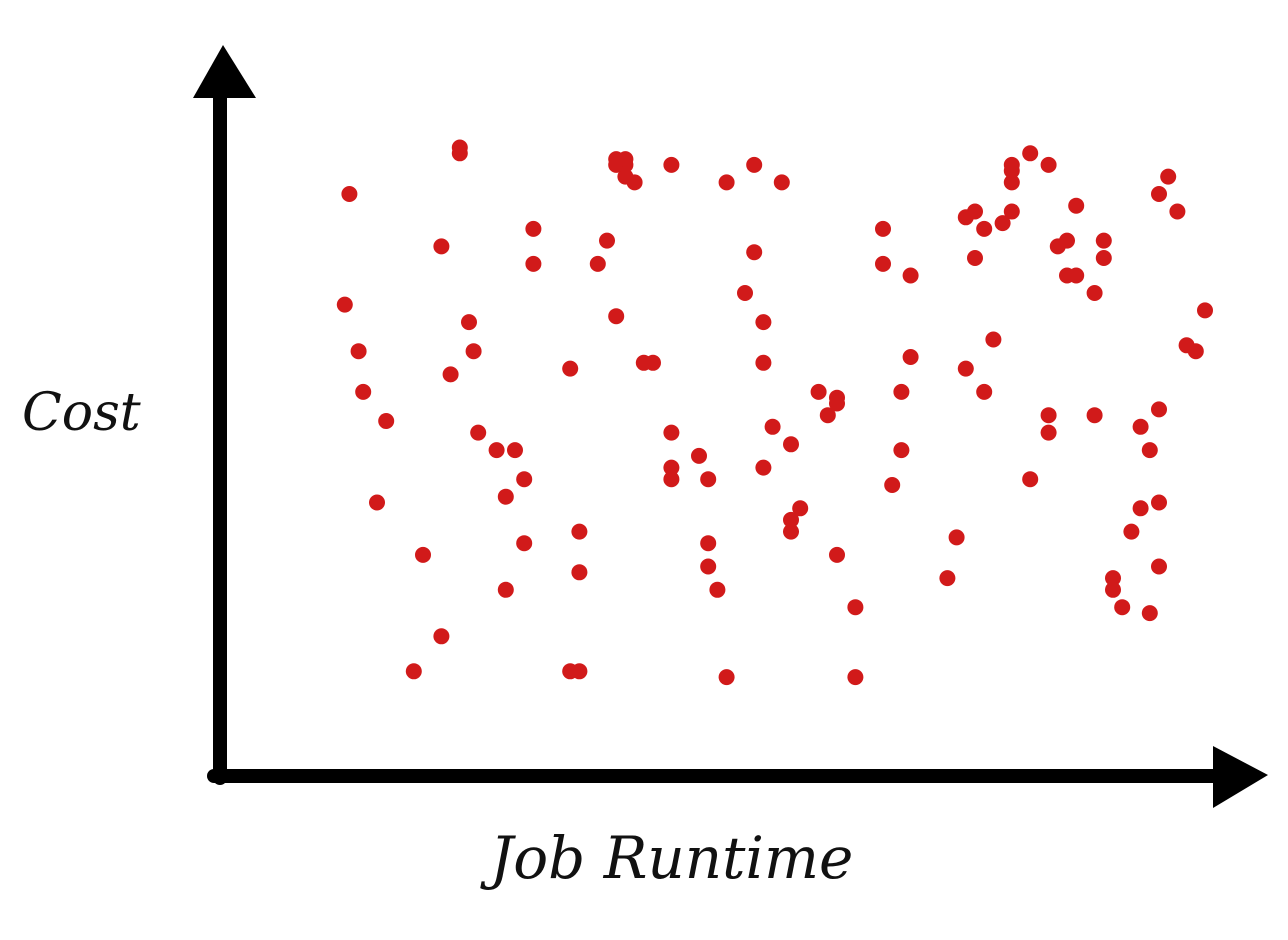  What do you see at coordinates (737, 777) in the screenshot?
I see `x-axis` at bounding box center [737, 777].